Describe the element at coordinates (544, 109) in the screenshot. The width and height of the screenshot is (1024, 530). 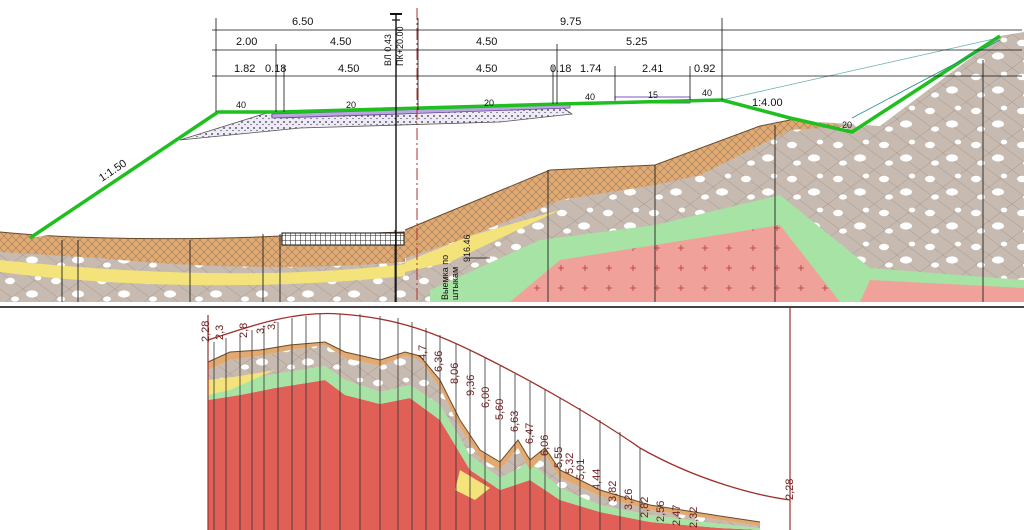
I see `grade-marks: 40 20 20 40 15 40 20` at that location.